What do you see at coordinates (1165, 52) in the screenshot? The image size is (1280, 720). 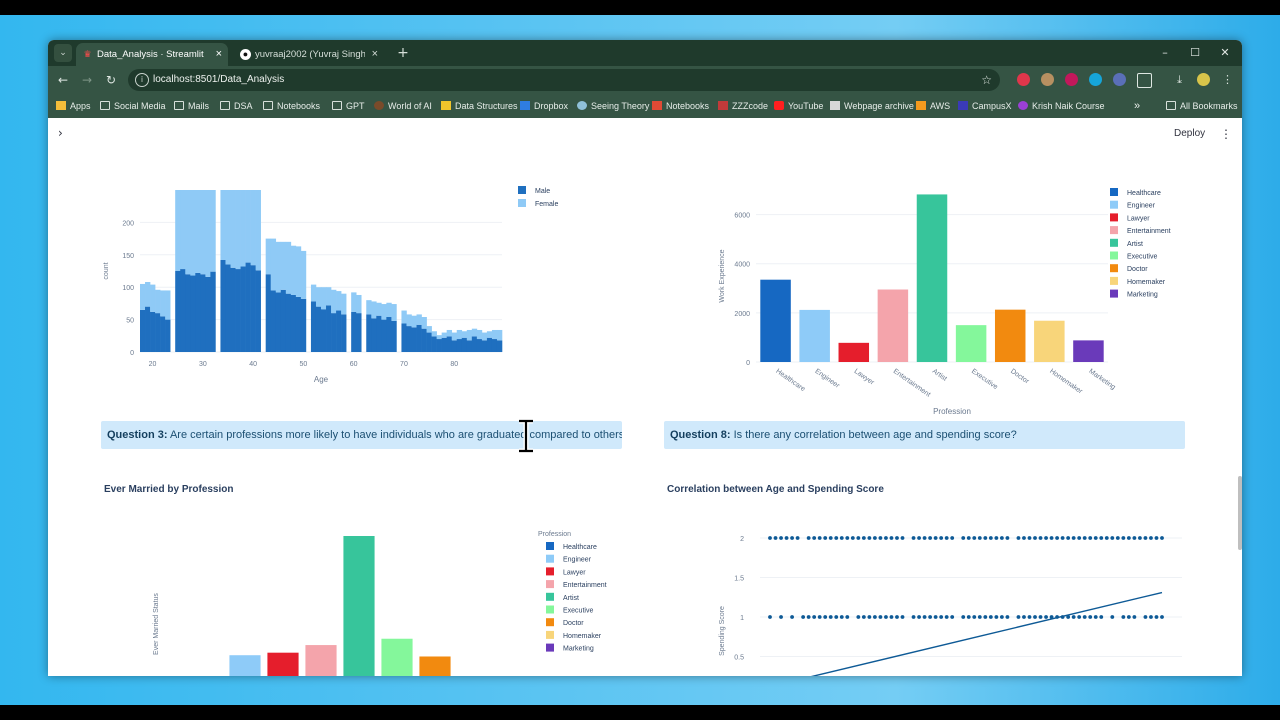 I see `minimize-button: –` at bounding box center [1165, 52].